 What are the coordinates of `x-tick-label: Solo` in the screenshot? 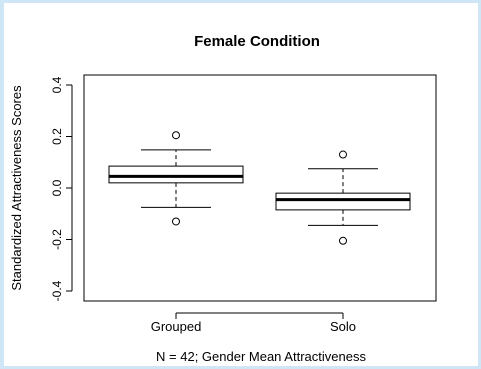 It's located at (343, 326).